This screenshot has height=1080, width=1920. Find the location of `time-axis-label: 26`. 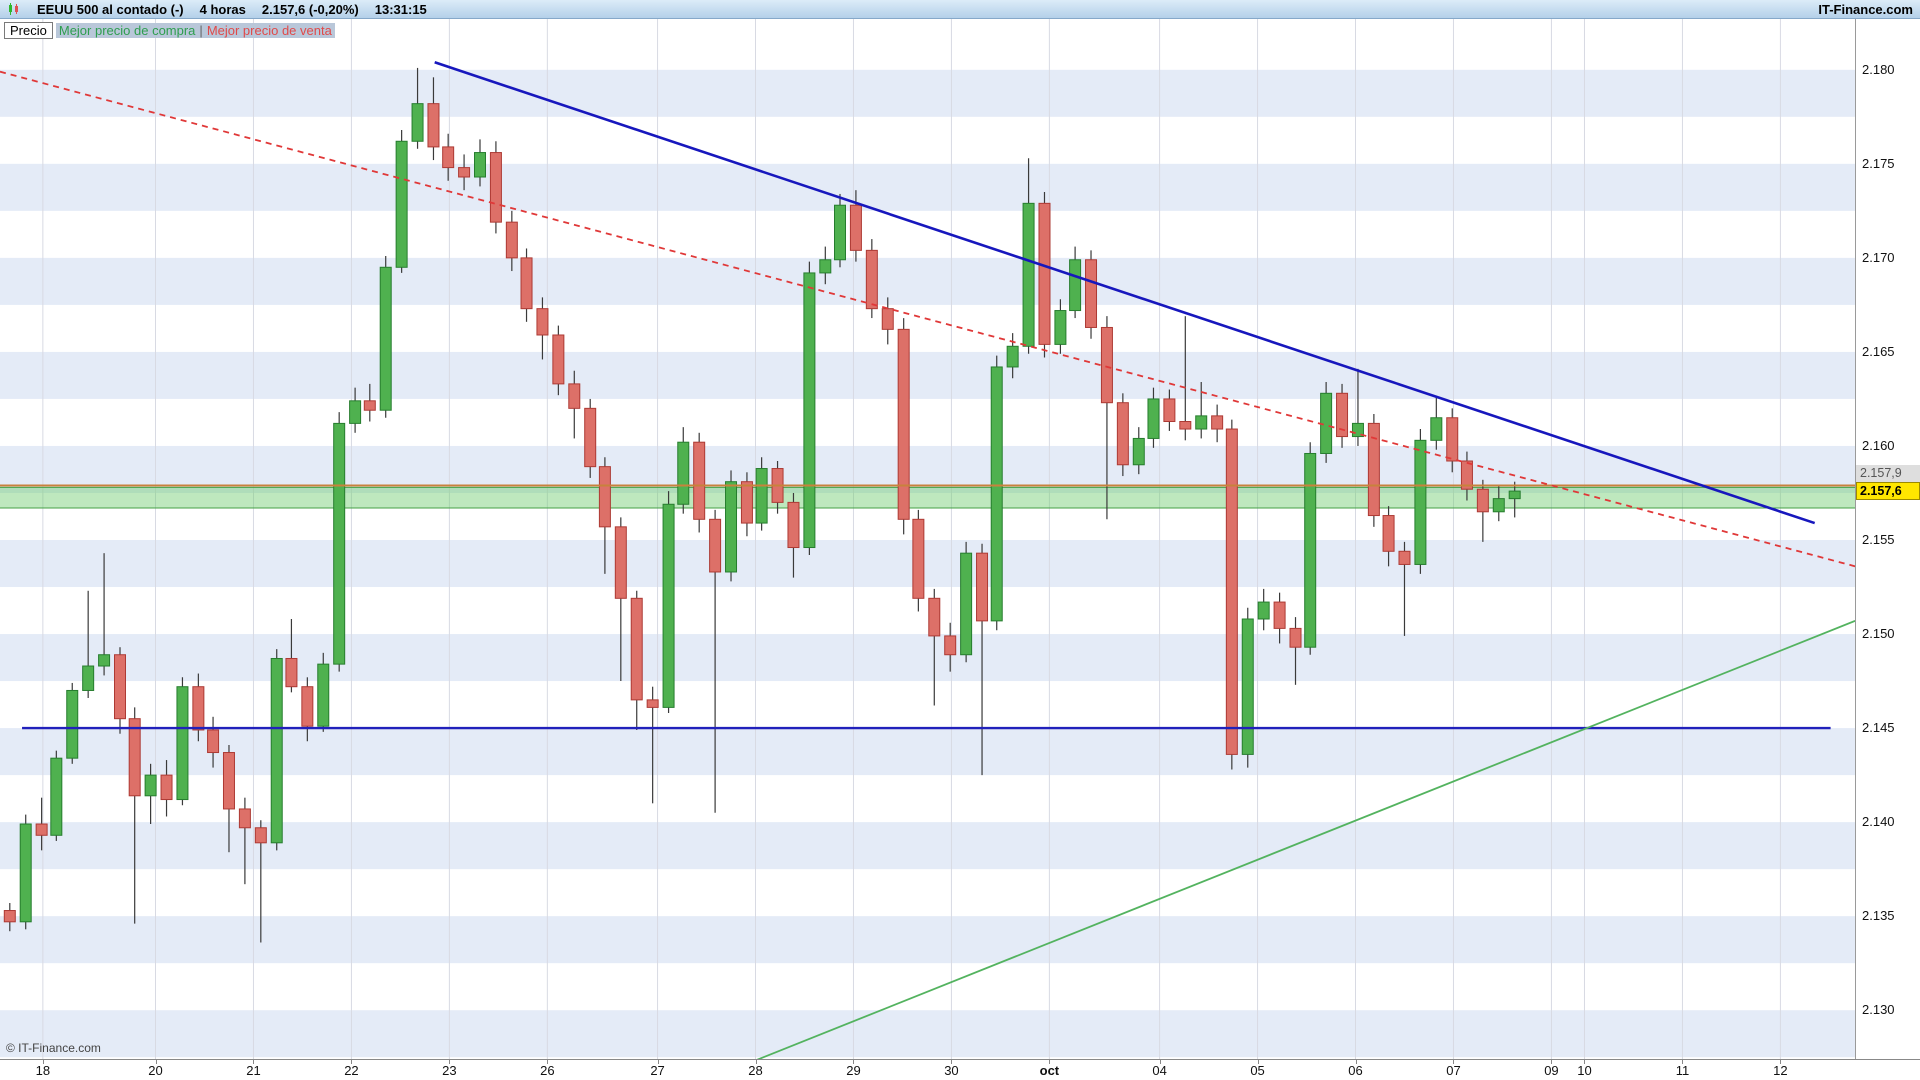

time-axis-label: 26 is located at coordinates (547, 1070).